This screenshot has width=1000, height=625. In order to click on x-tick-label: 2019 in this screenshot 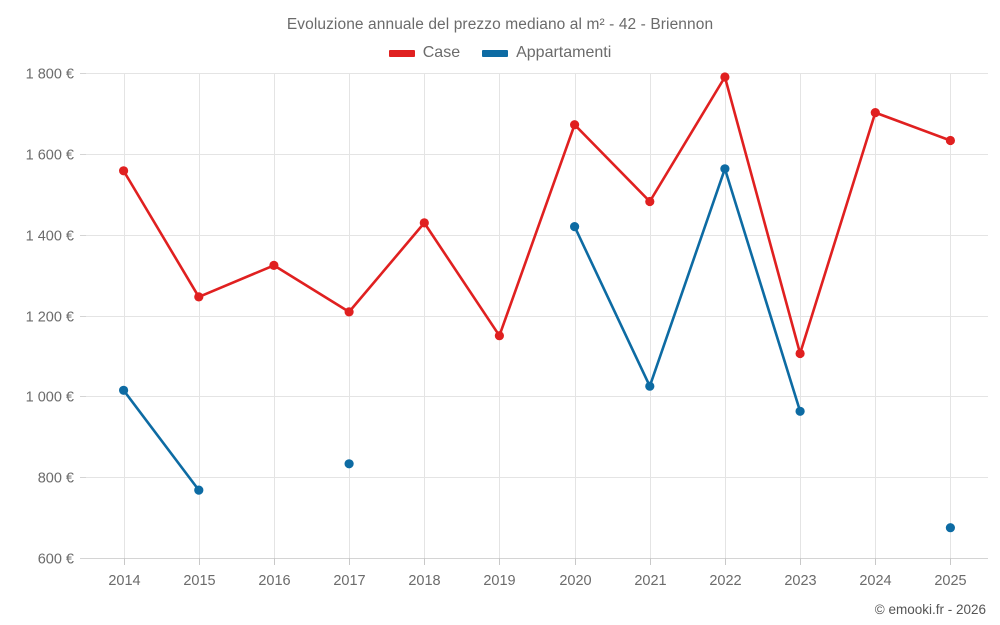, I will do `click(499, 581)`.